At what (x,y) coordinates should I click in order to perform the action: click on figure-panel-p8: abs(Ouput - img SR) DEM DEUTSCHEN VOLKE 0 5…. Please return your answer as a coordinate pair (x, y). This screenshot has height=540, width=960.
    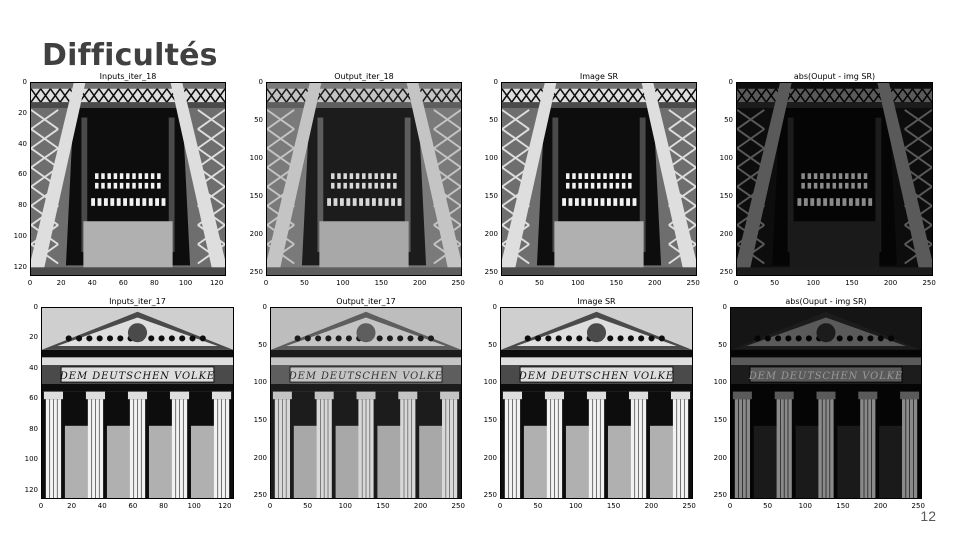
    Looking at the image, I should click on (819, 403).